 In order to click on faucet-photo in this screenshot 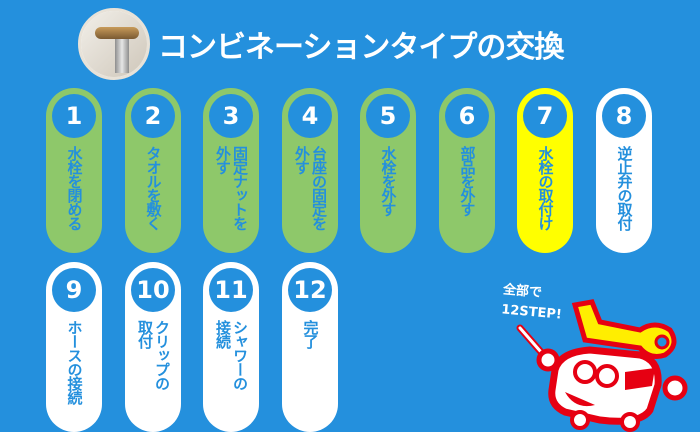, I will do `click(114, 44)`.